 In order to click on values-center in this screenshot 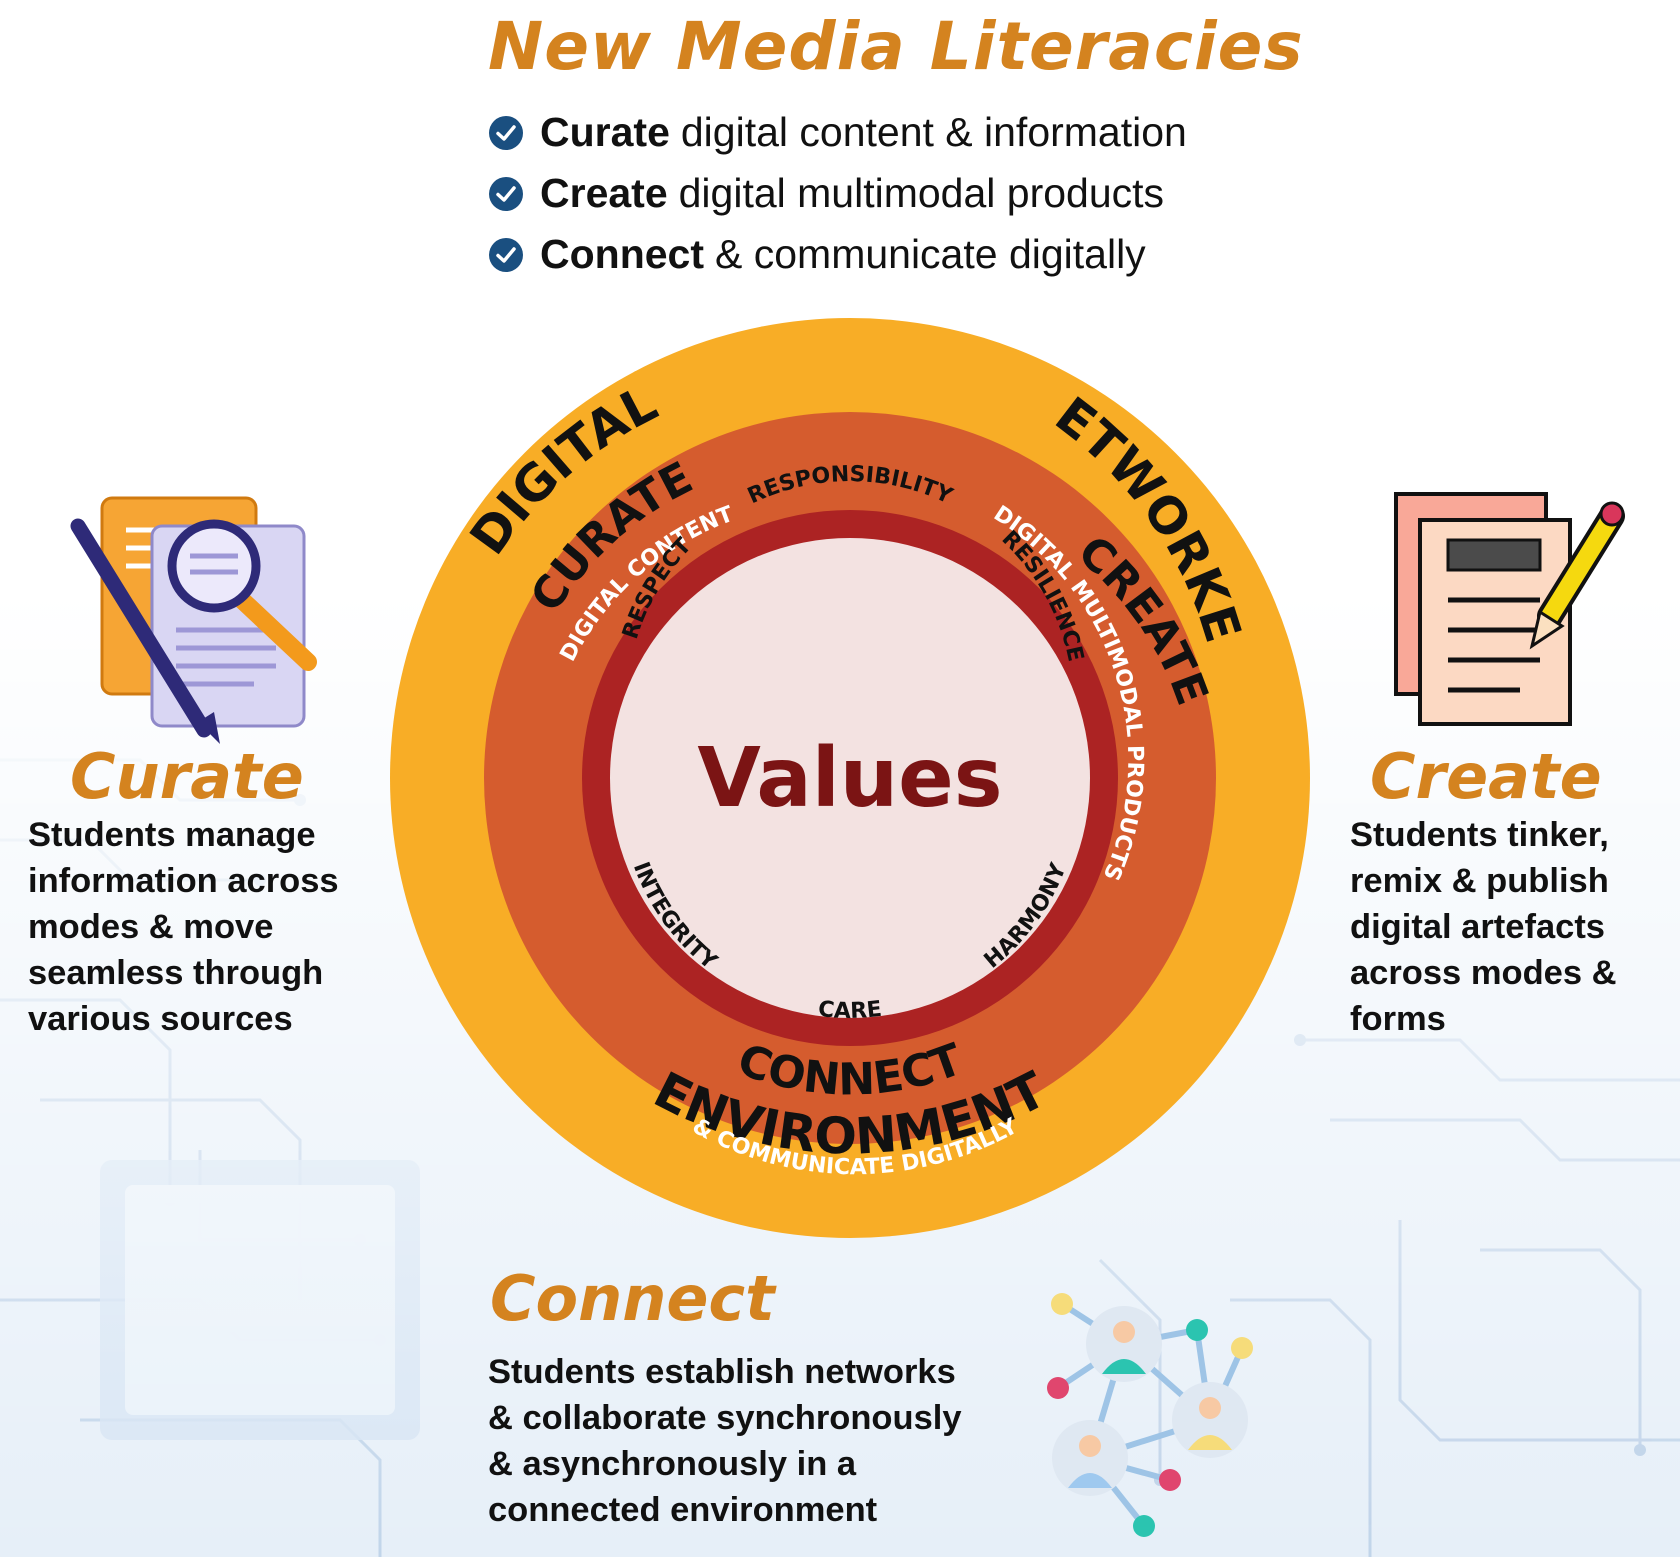, I will do `click(850, 778)`.